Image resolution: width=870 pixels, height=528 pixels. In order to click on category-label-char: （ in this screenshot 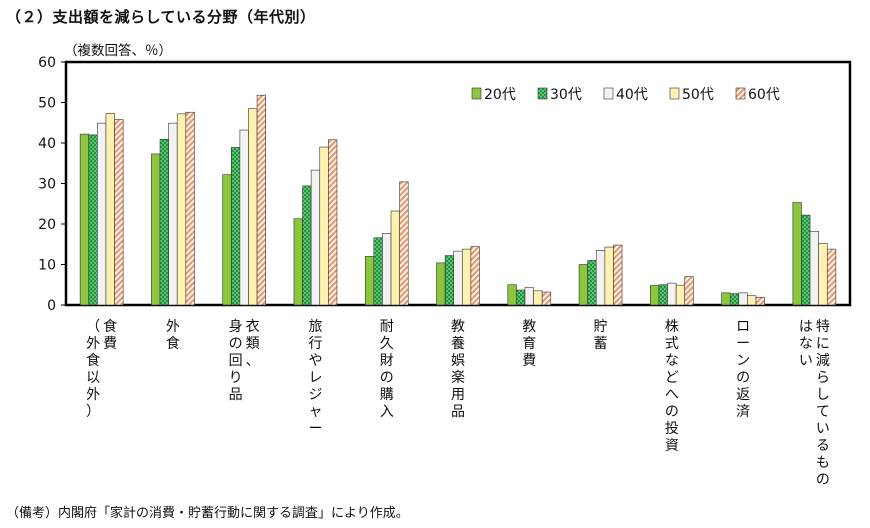, I will do `click(93, 327)`.